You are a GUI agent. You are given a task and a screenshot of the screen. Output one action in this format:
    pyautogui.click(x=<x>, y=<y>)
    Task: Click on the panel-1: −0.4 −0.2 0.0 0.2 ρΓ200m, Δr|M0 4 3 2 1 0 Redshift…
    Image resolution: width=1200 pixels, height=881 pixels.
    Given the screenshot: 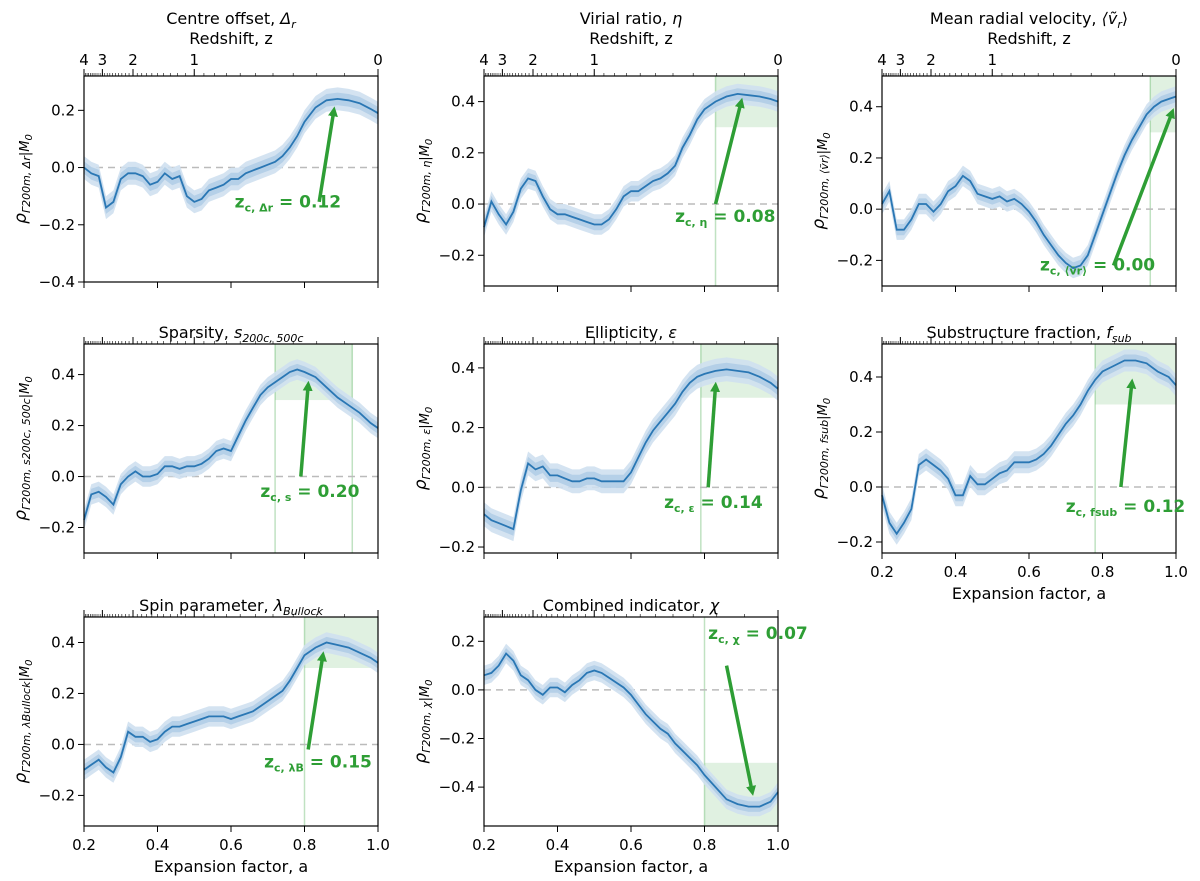 What is the action you would take?
    pyautogui.click(x=197, y=150)
    